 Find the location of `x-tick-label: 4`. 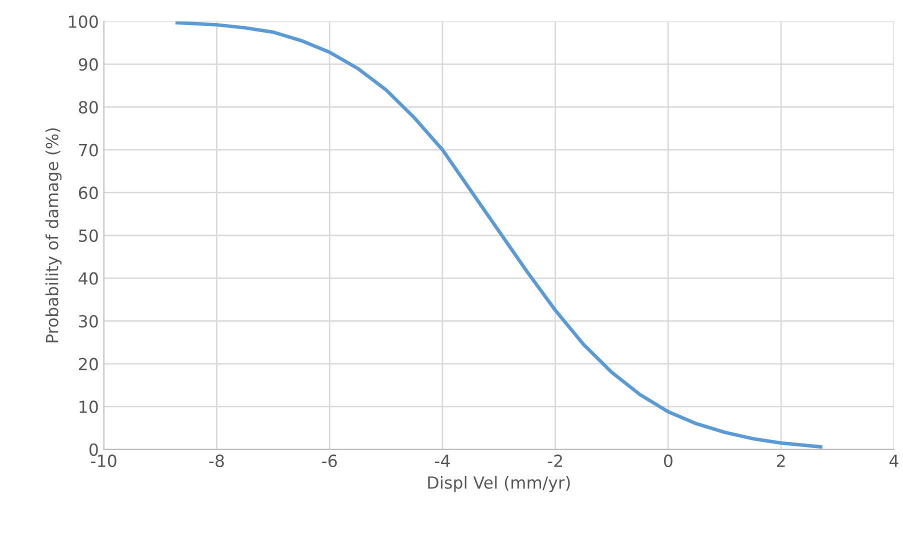

x-tick-label: 4 is located at coordinates (893, 460).